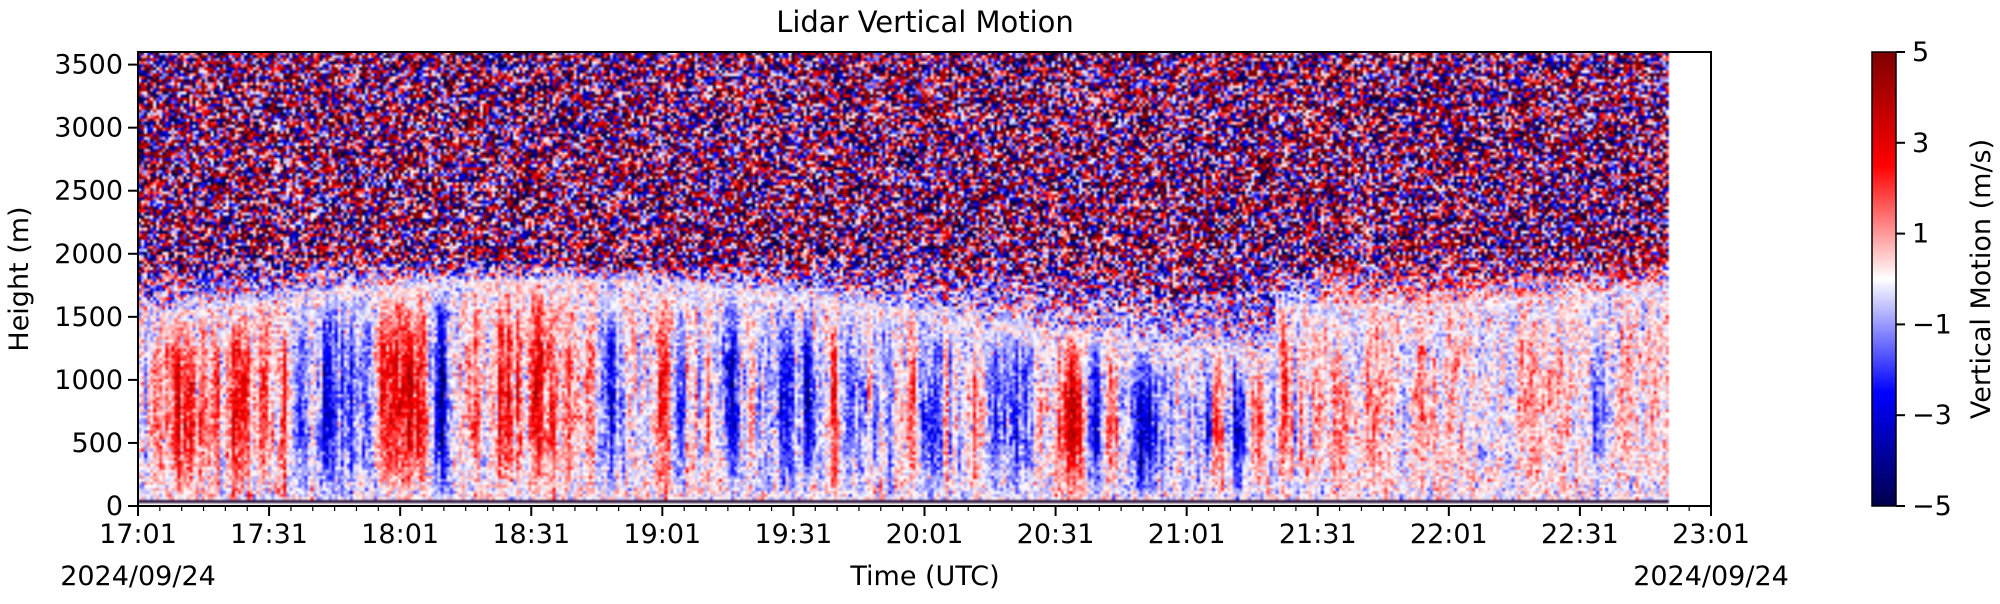  What do you see at coordinates (1449, 534) in the screenshot?
I see `x-tick-label: 22:01` at bounding box center [1449, 534].